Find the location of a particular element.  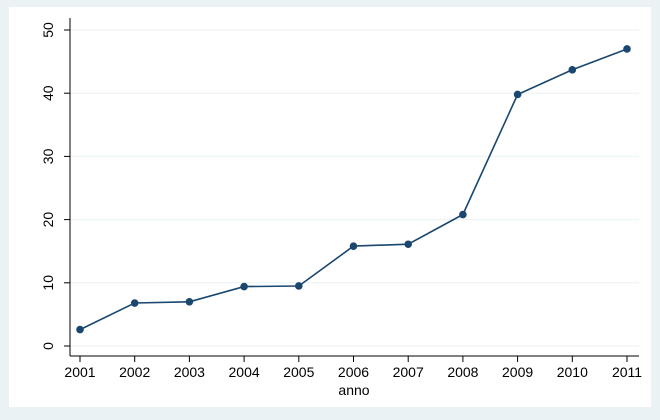

x-tick-label: 2004 is located at coordinates (244, 372).